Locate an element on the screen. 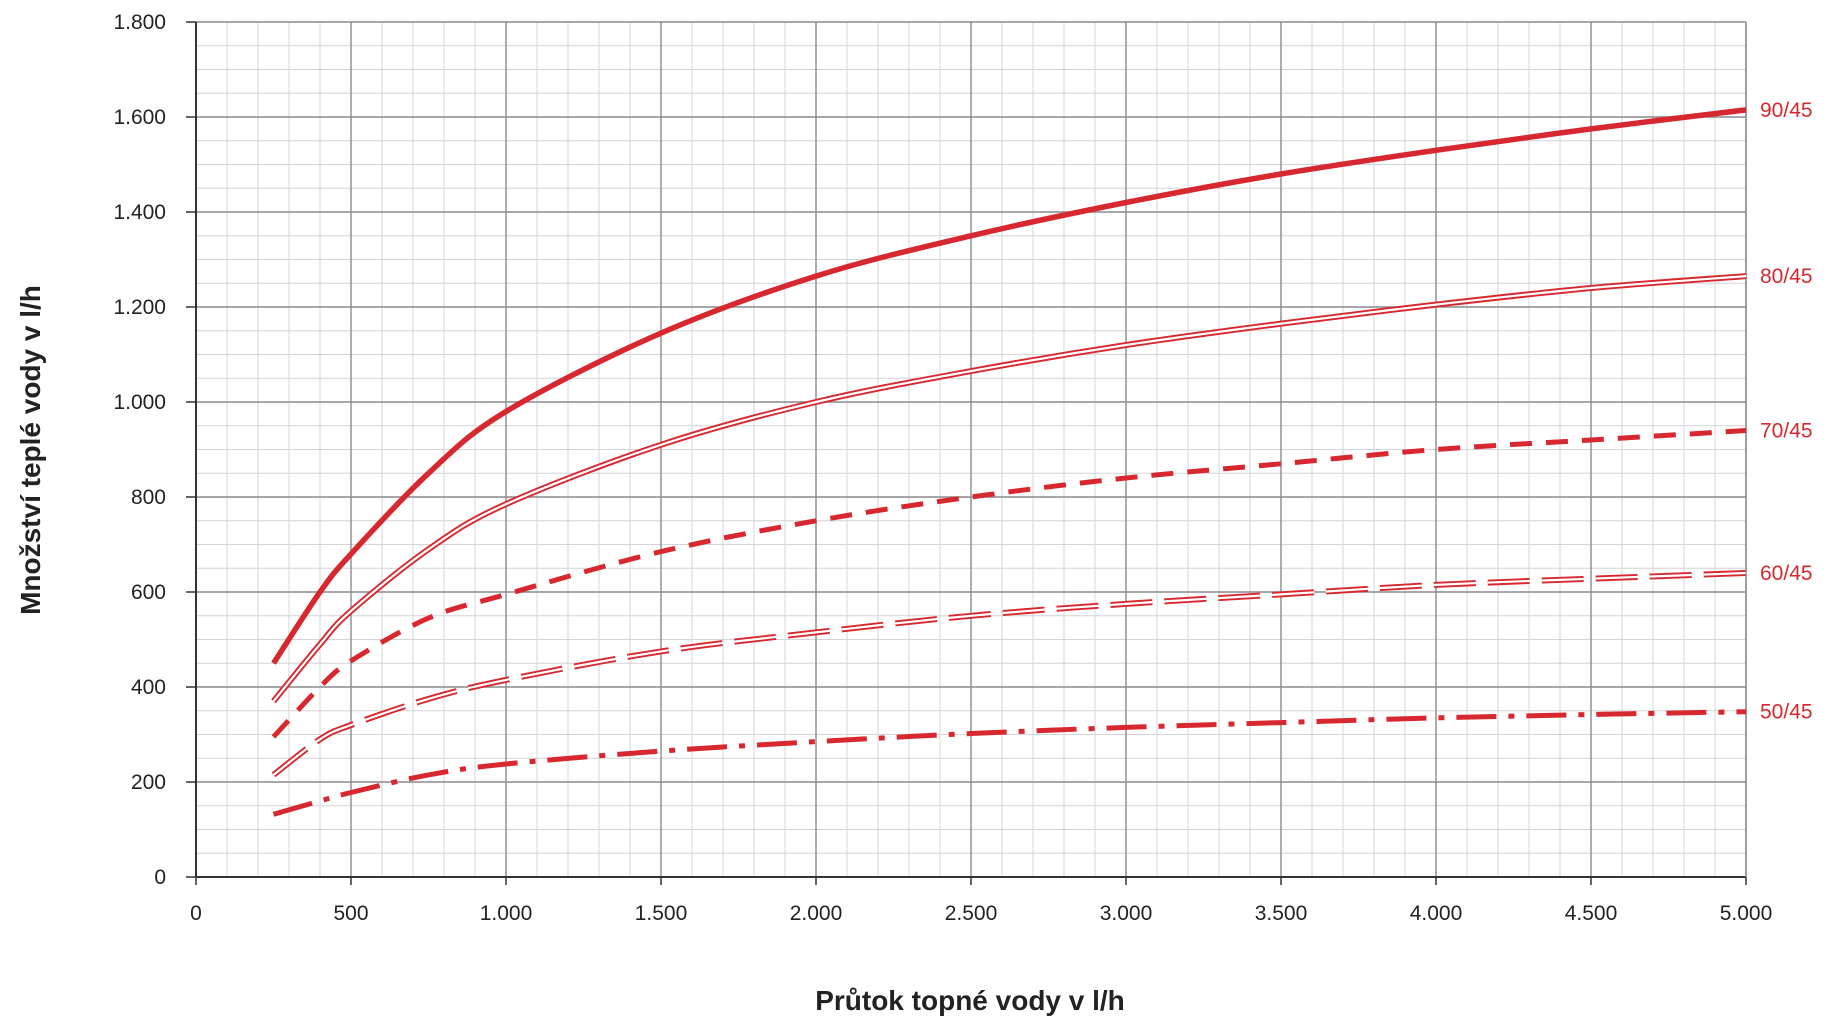  x-tick-label: 0 is located at coordinates (196, 913).